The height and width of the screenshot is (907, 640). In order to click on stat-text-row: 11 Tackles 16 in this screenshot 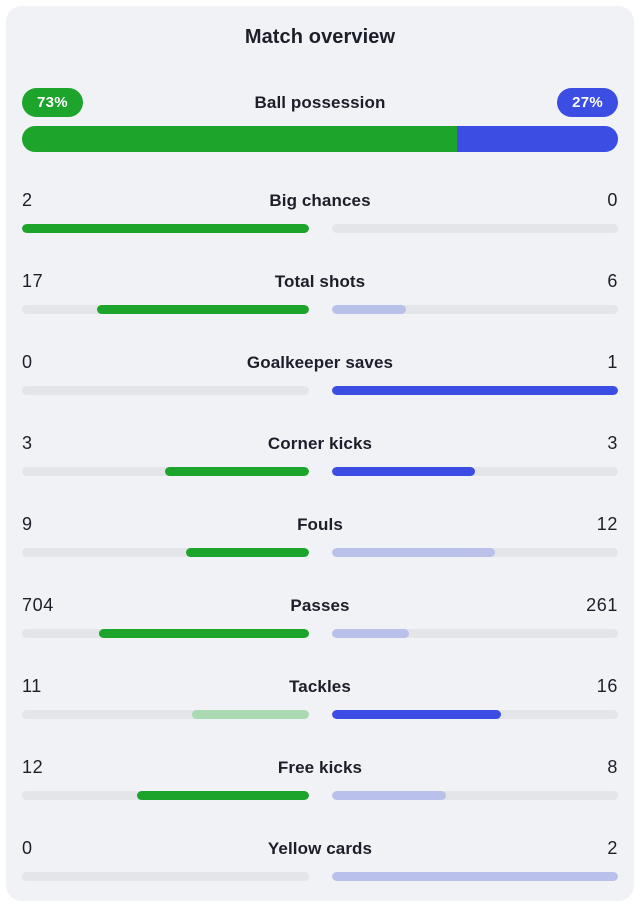, I will do `click(320, 686)`.